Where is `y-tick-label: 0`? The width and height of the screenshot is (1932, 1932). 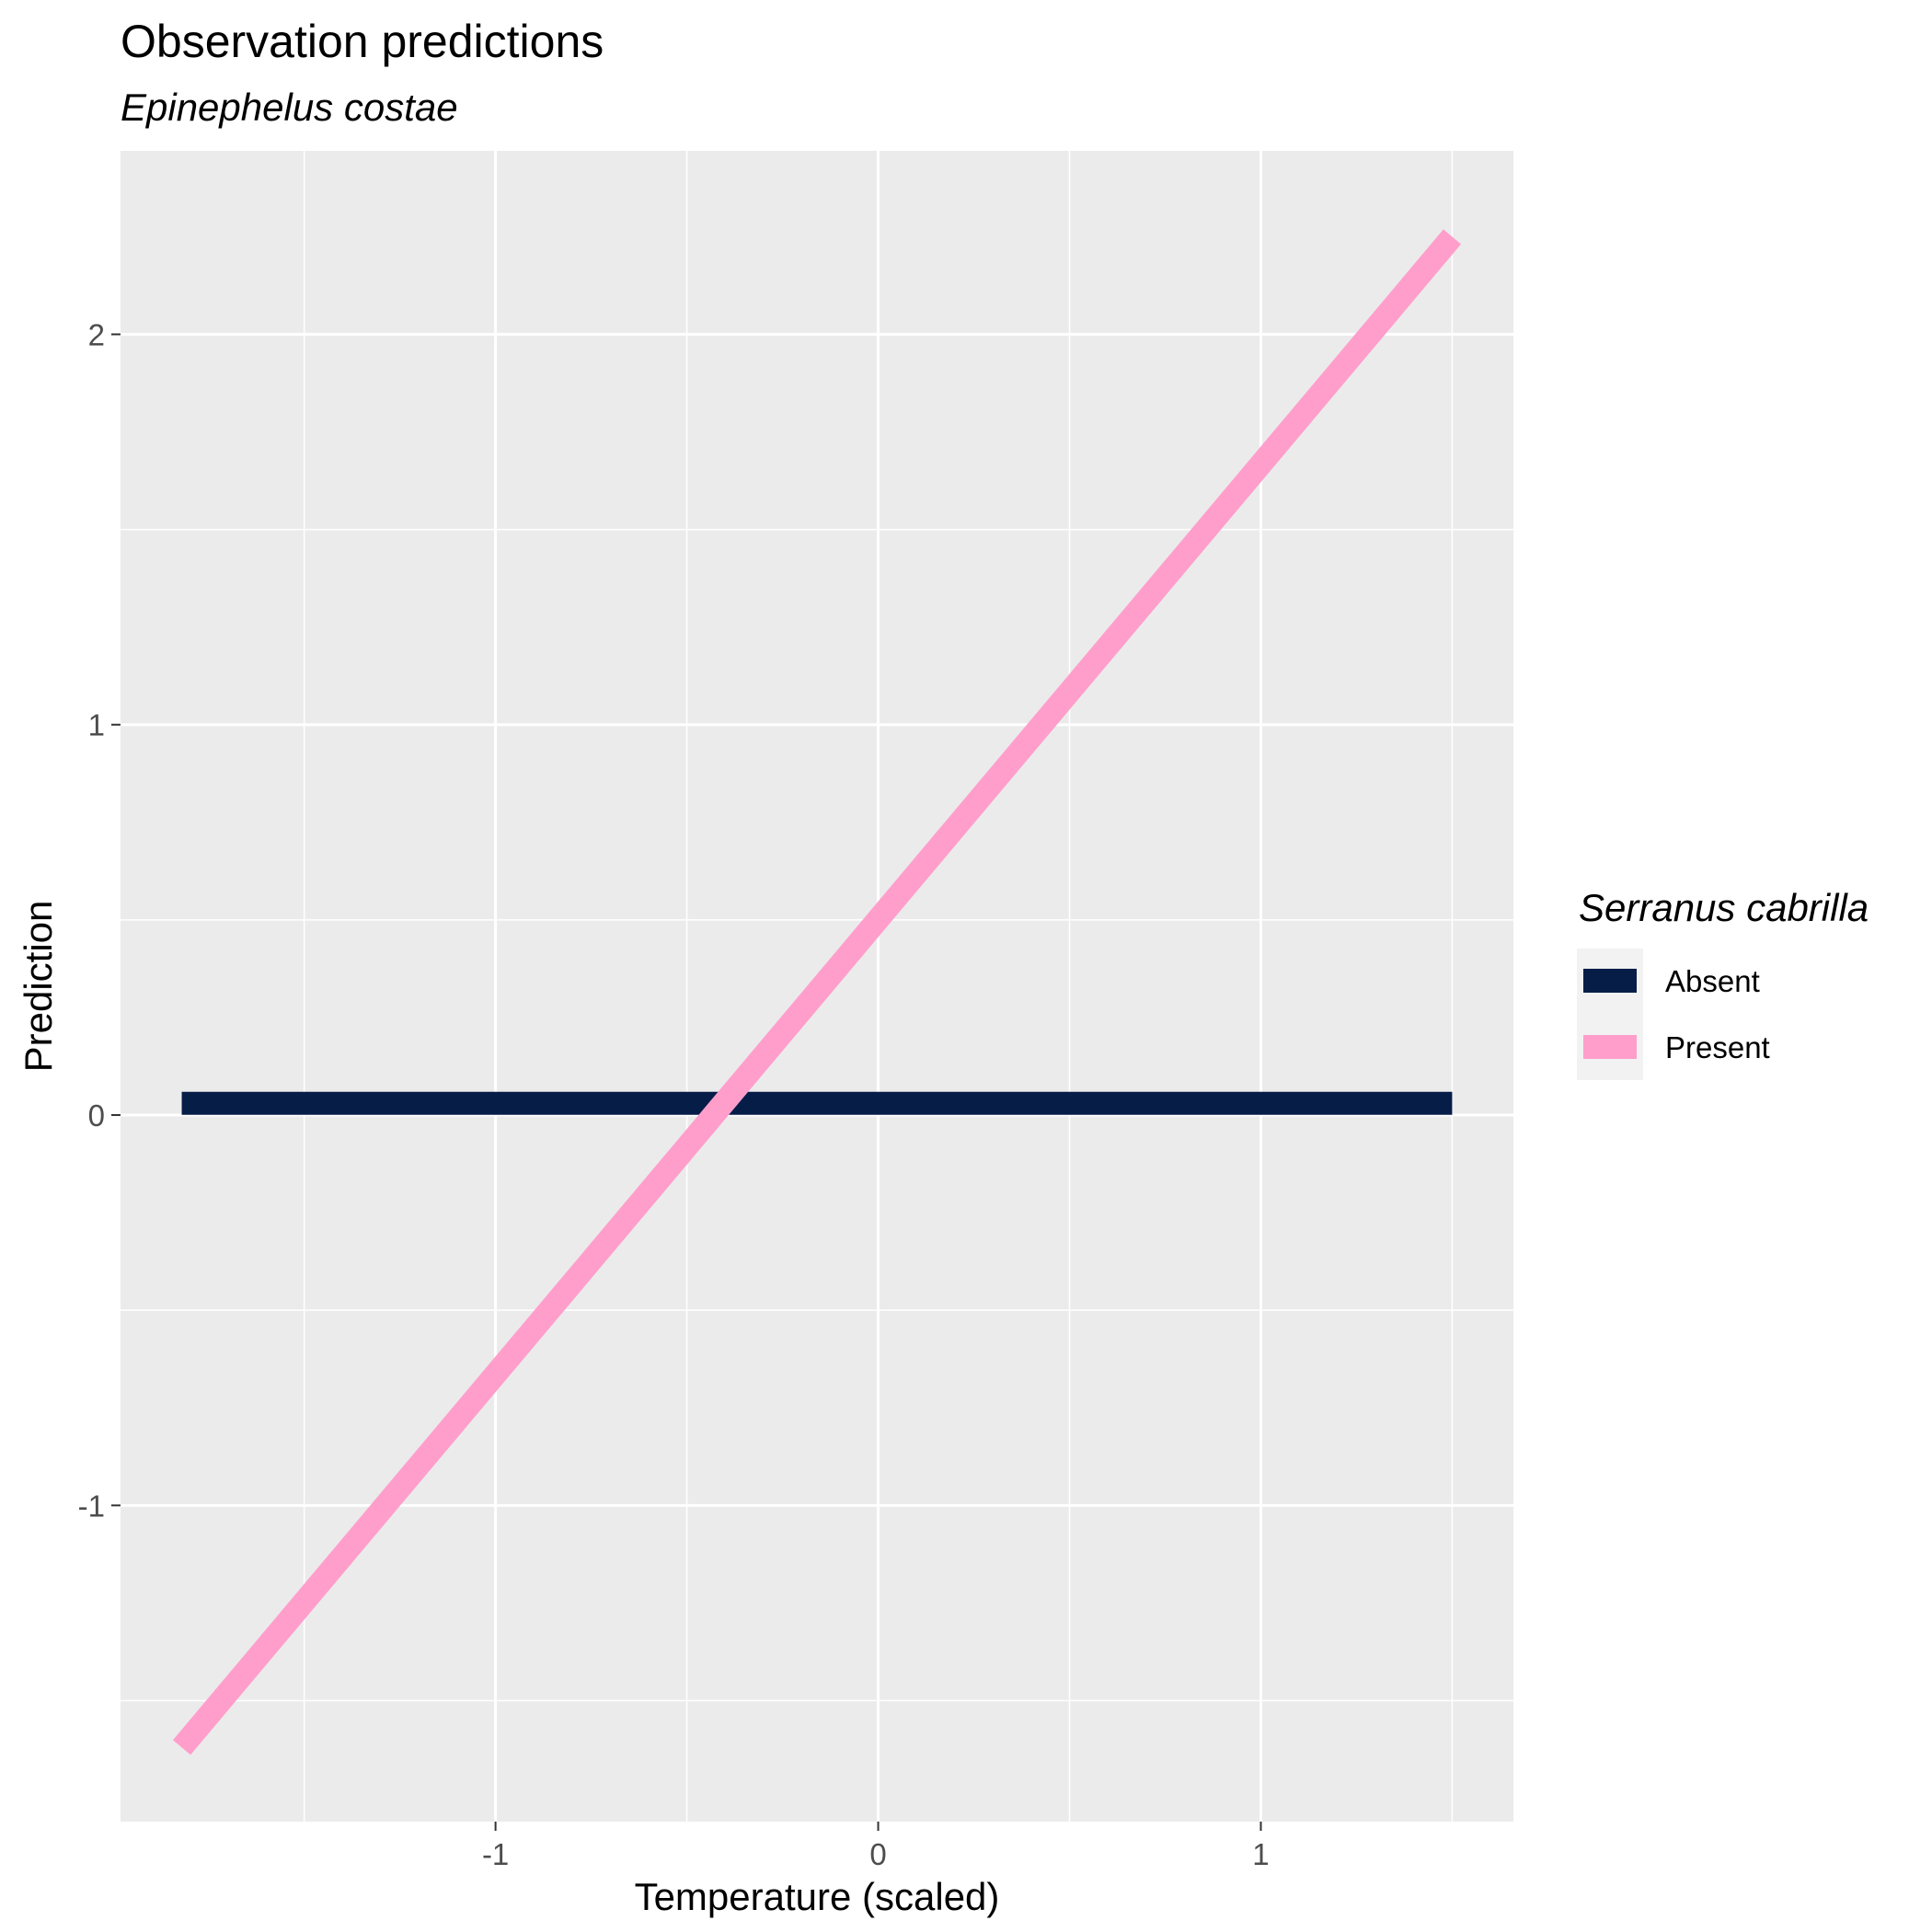
y-tick-label: 0 is located at coordinates (96, 1115).